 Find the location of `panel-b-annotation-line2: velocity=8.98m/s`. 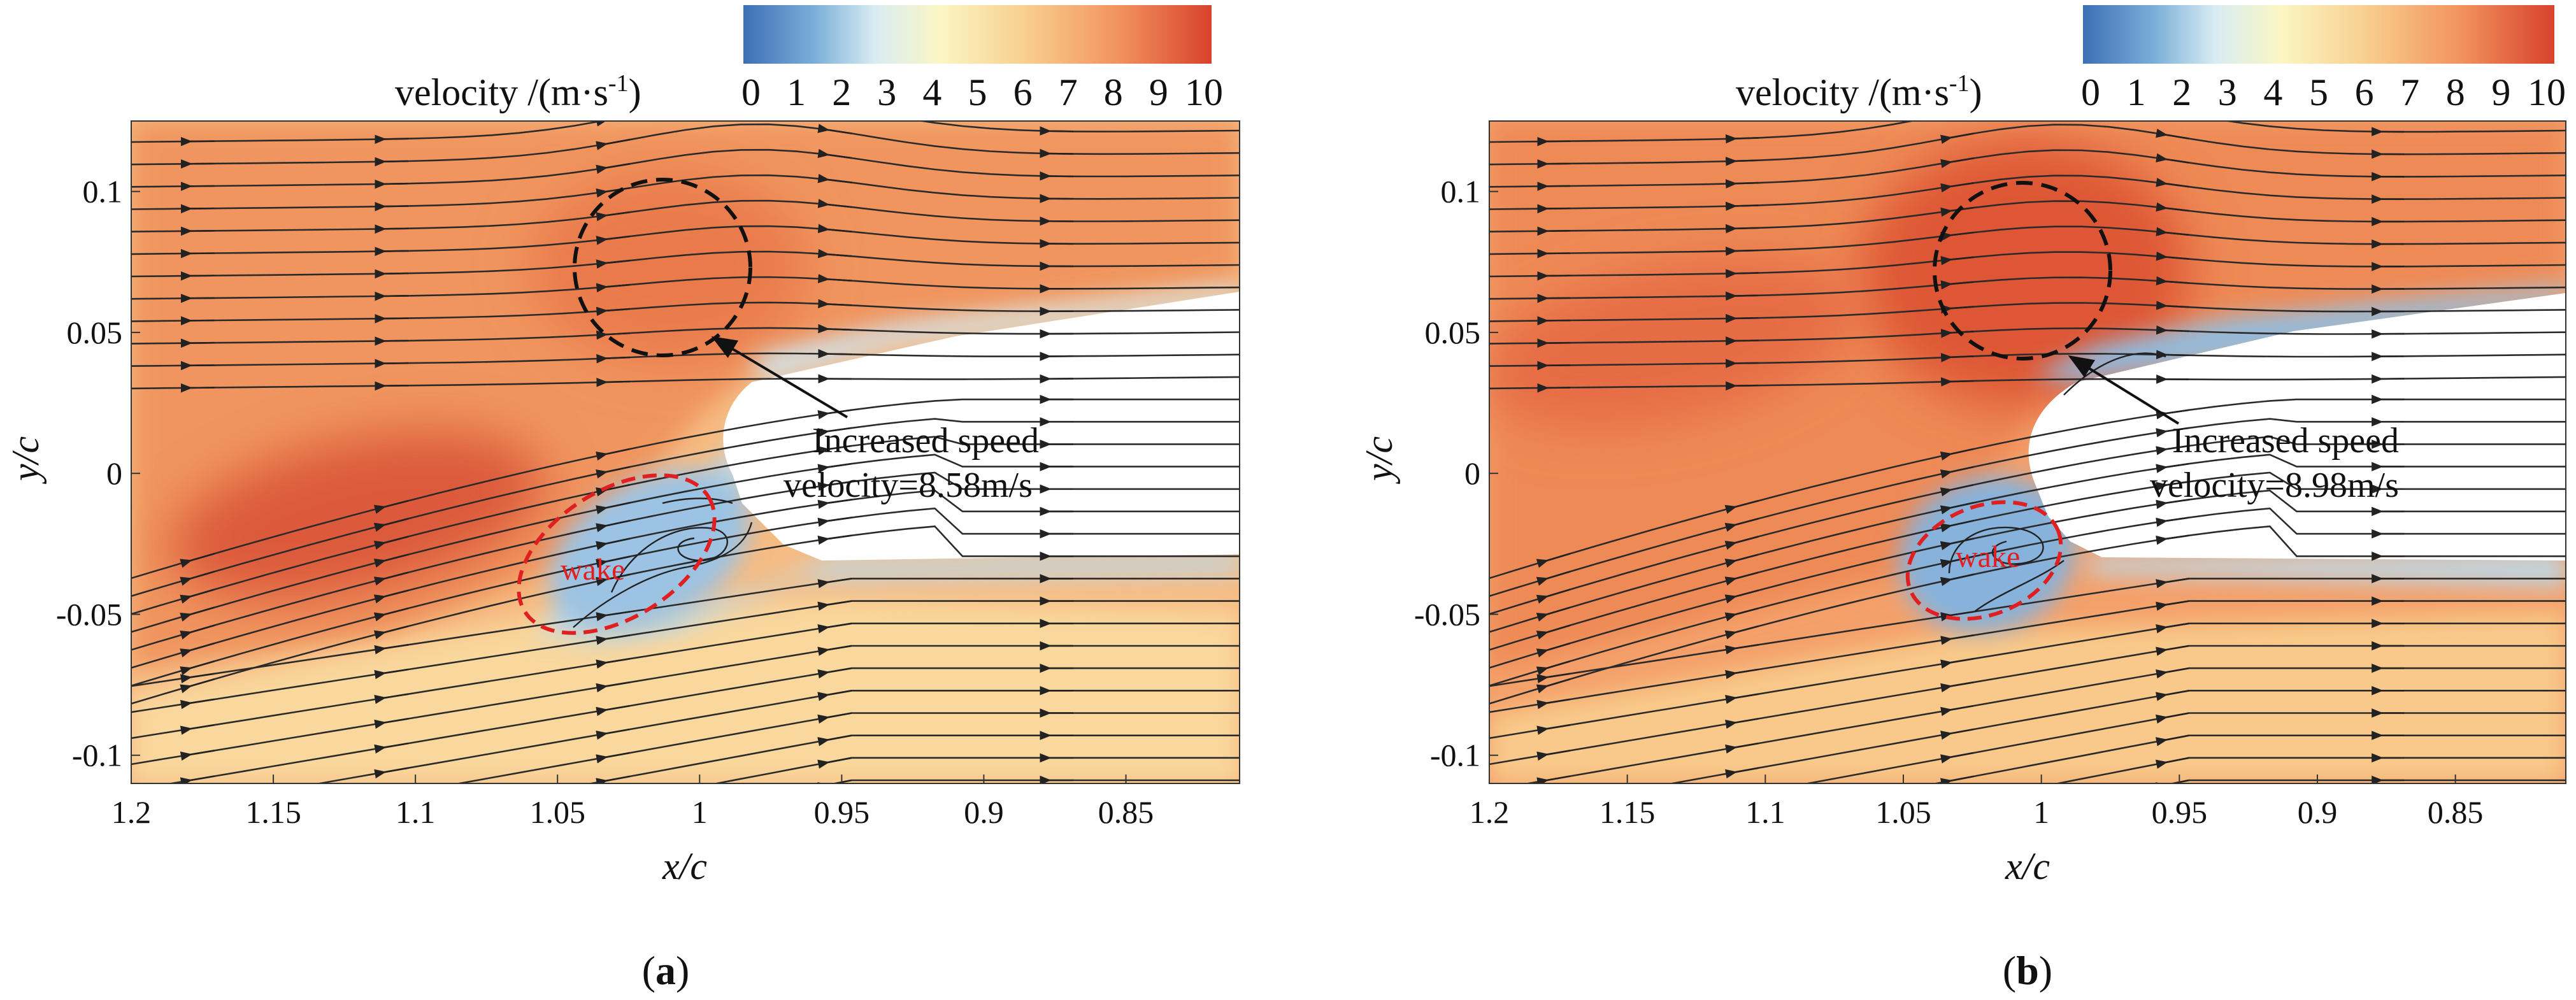

panel-b-annotation-line2: velocity=8.98m/s is located at coordinates (2275, 485).